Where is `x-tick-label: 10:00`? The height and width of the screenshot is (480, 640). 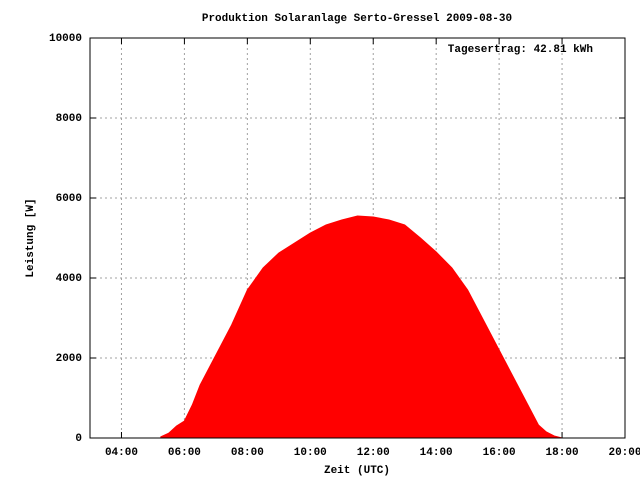
x-tick-label: 10:00 is located at coordinates (310, 453).